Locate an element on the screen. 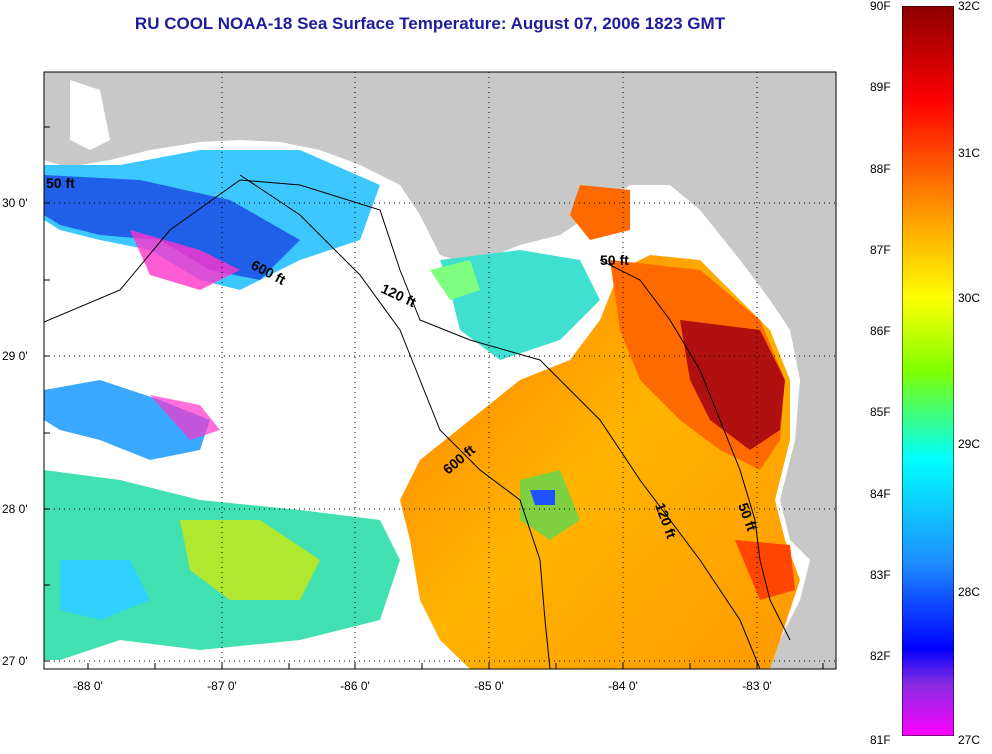 Image resolution: width=992 pixels, height=754 pixels. latitude-label: 29 0' is located at coordinates (15, 356).